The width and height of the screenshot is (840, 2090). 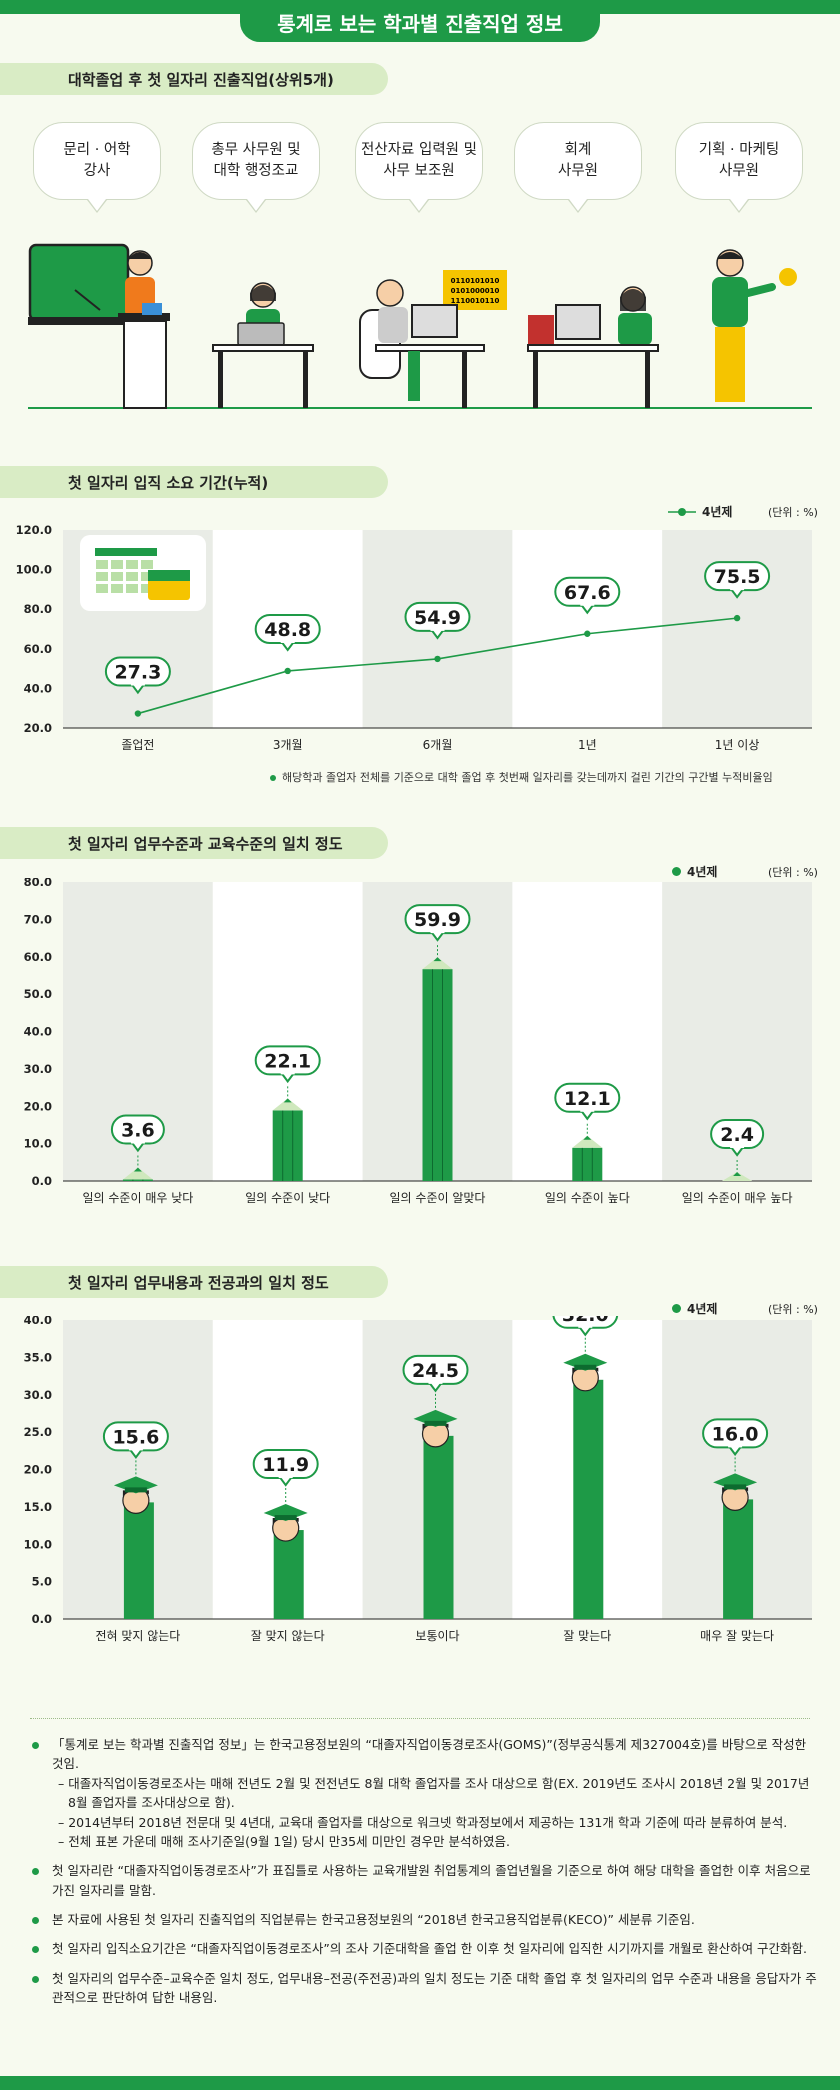 What do you see at coordinates (38, 1507) in the screenshot?
I see `y-tick-label: 15.0` at bounding box center [38, 1507].